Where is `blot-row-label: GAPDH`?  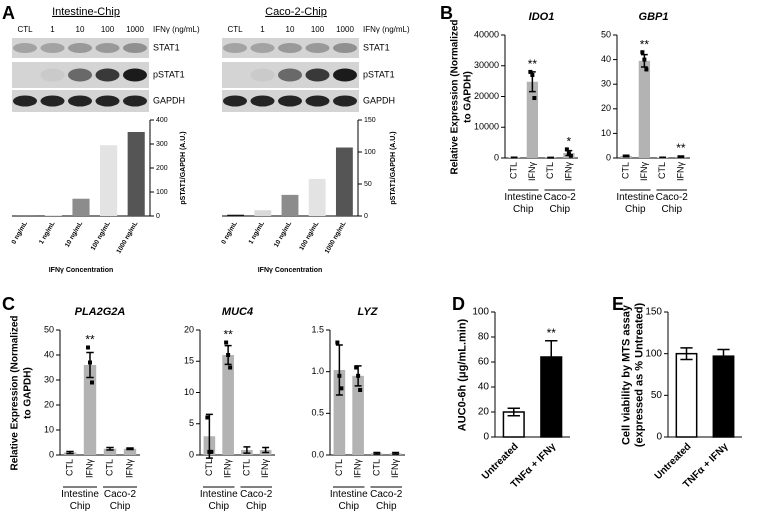
blot-row-label: GAPDH is located at coordinates (379, 100).